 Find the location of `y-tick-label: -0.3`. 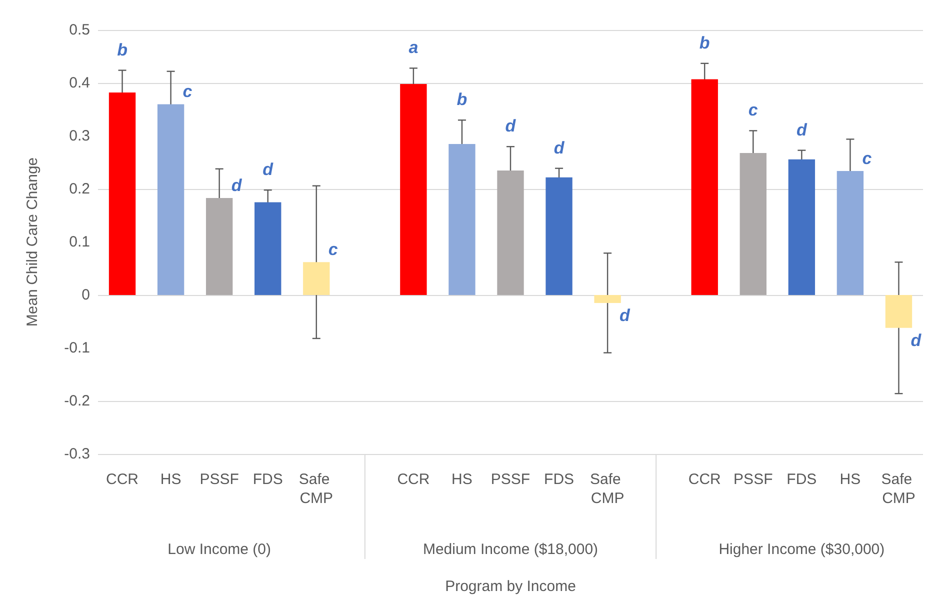

y-tick-label: -0.3 is located at coordinates (77, 454).